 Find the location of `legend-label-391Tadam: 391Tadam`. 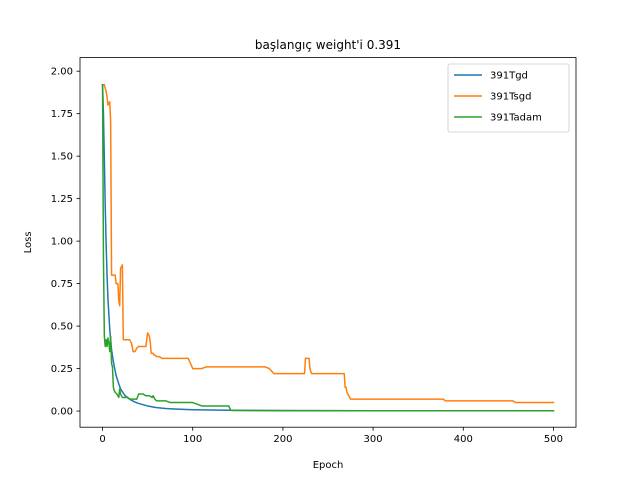

legend-label-391Tadam: 391Tadam is located at coordinates (516, 118).